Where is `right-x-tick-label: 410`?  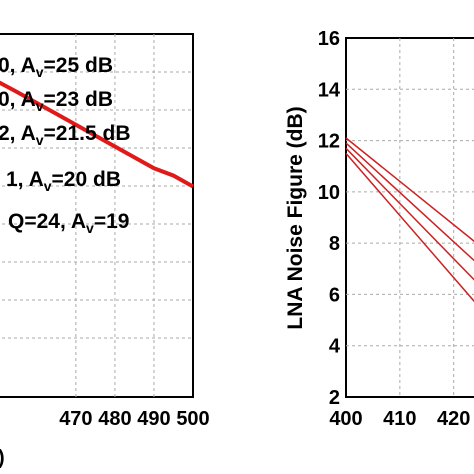 right-x-tick-label: 410 is located at coordinates (399, 419).